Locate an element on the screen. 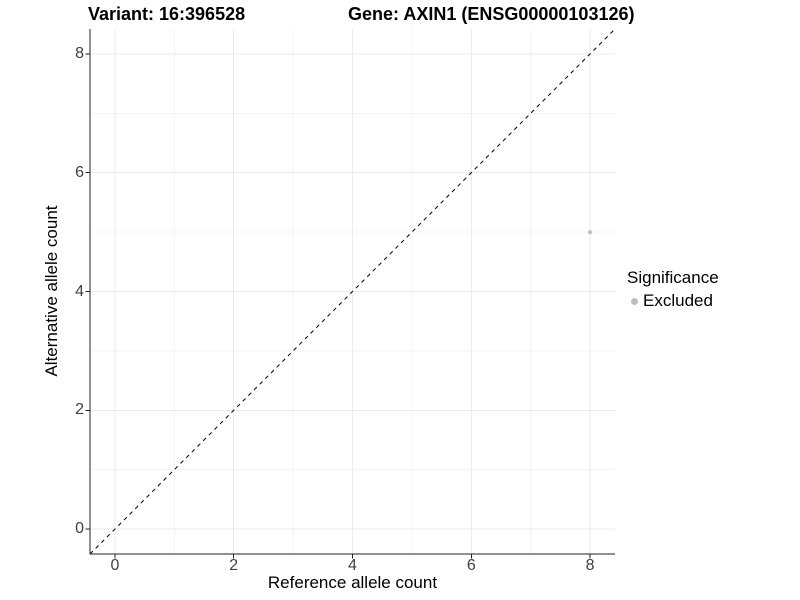 The width and height of the screenshot is (800, 600). x-axis-title: Reference allele count is located at coordinates (352, 582).